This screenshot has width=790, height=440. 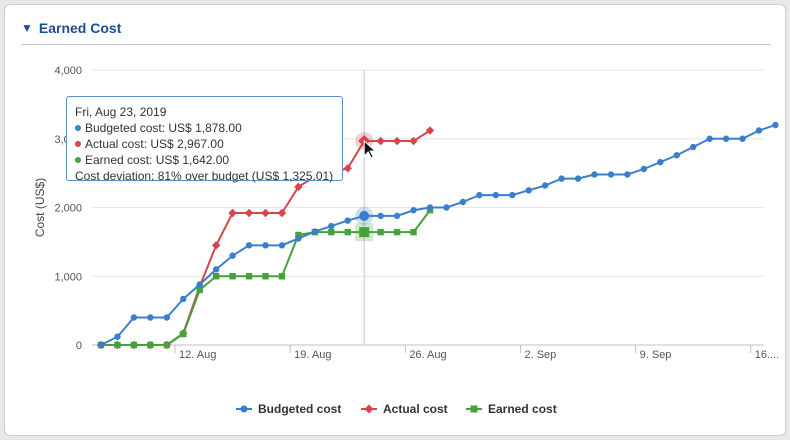 I want to click on tooltip-line-actual: Actual cost: US$ 2,967.00, so click(x=204, y=144).